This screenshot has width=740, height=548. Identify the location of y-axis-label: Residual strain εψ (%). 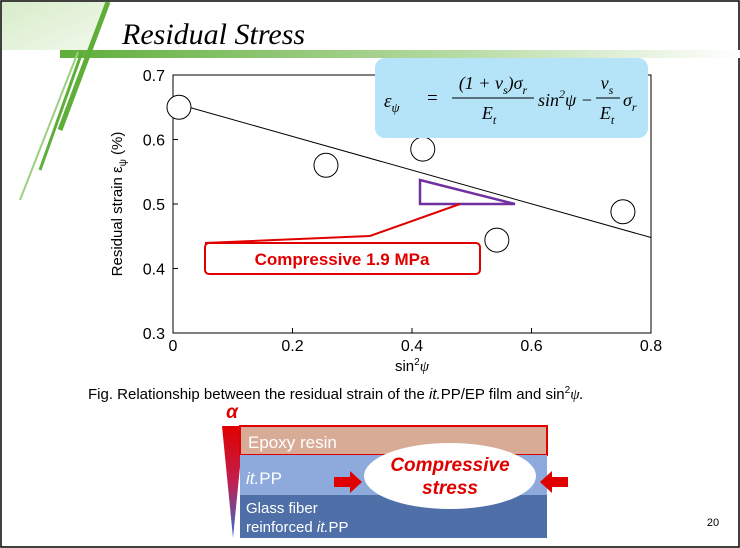
(119, 204).